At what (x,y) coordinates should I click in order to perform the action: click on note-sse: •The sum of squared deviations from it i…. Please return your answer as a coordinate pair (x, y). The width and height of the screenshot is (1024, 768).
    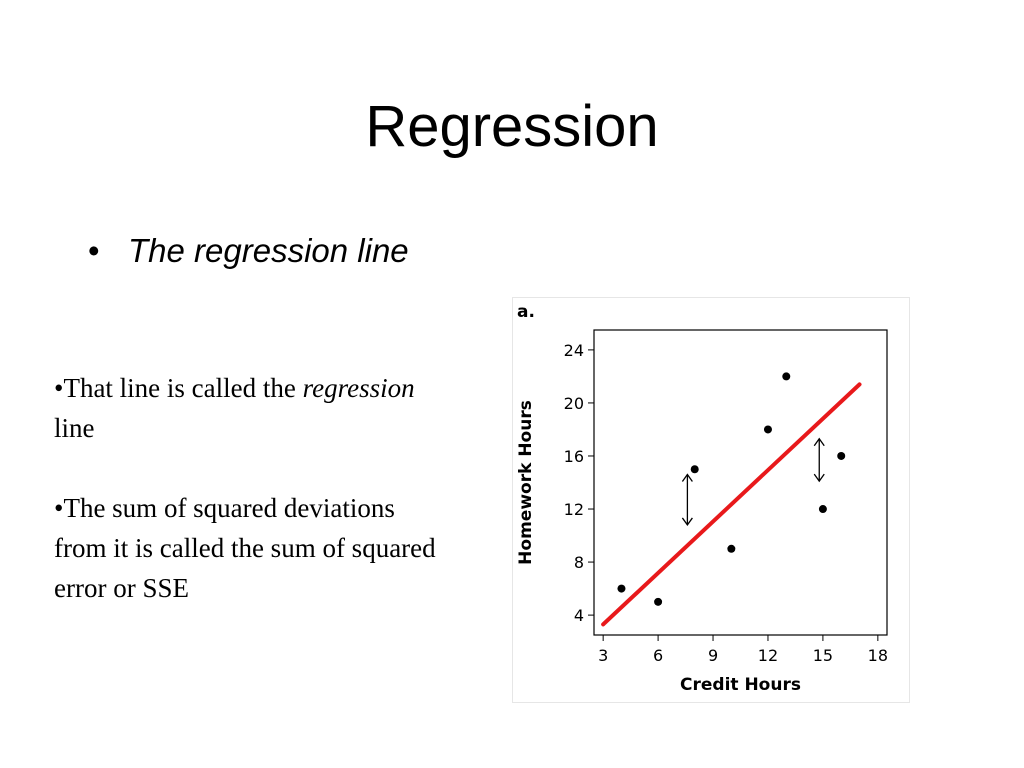
    Looking at the image, I should click on (249, 548).